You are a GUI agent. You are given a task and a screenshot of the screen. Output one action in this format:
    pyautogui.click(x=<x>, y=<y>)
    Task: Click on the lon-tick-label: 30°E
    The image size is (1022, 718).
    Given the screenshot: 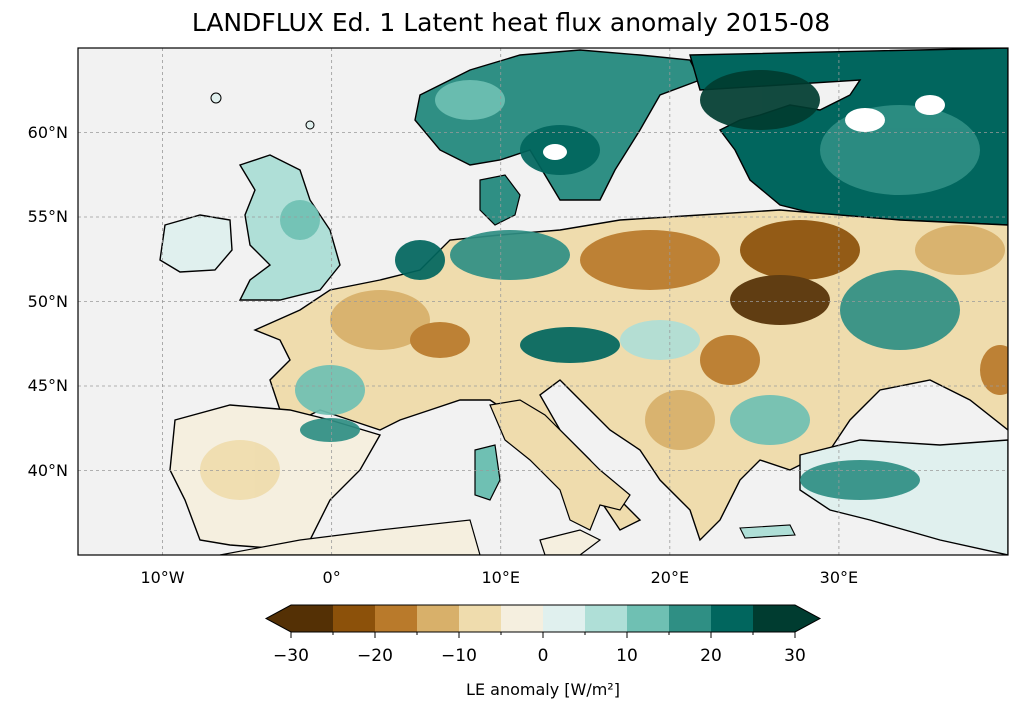 What is the action you would take?
    pyautogui.click(x=839, y=577)
    